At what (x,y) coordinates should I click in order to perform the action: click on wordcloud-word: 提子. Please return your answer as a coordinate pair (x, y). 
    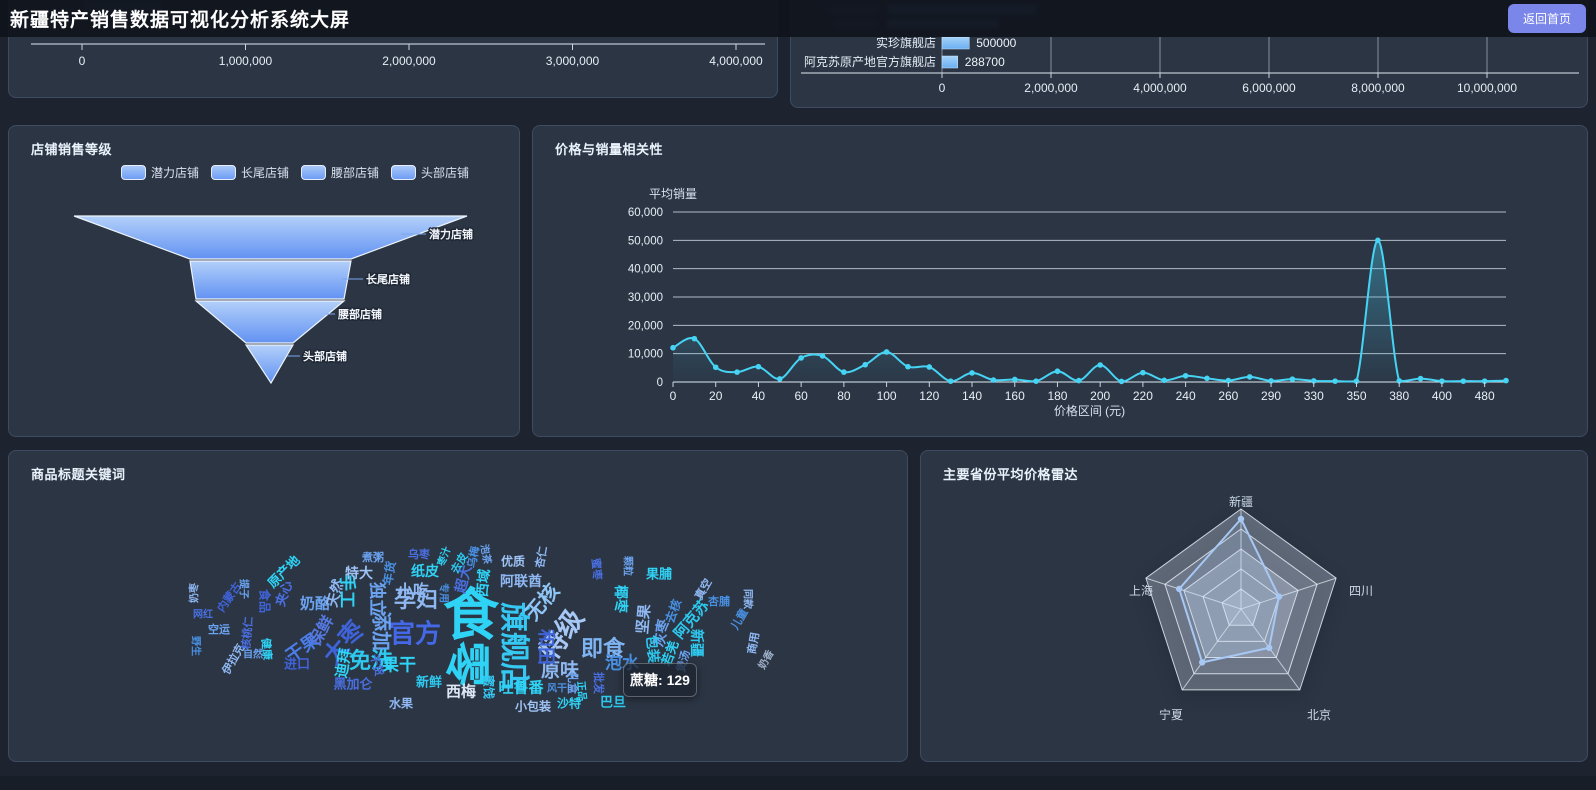
    Looking at the image, I should click on (243, 589).